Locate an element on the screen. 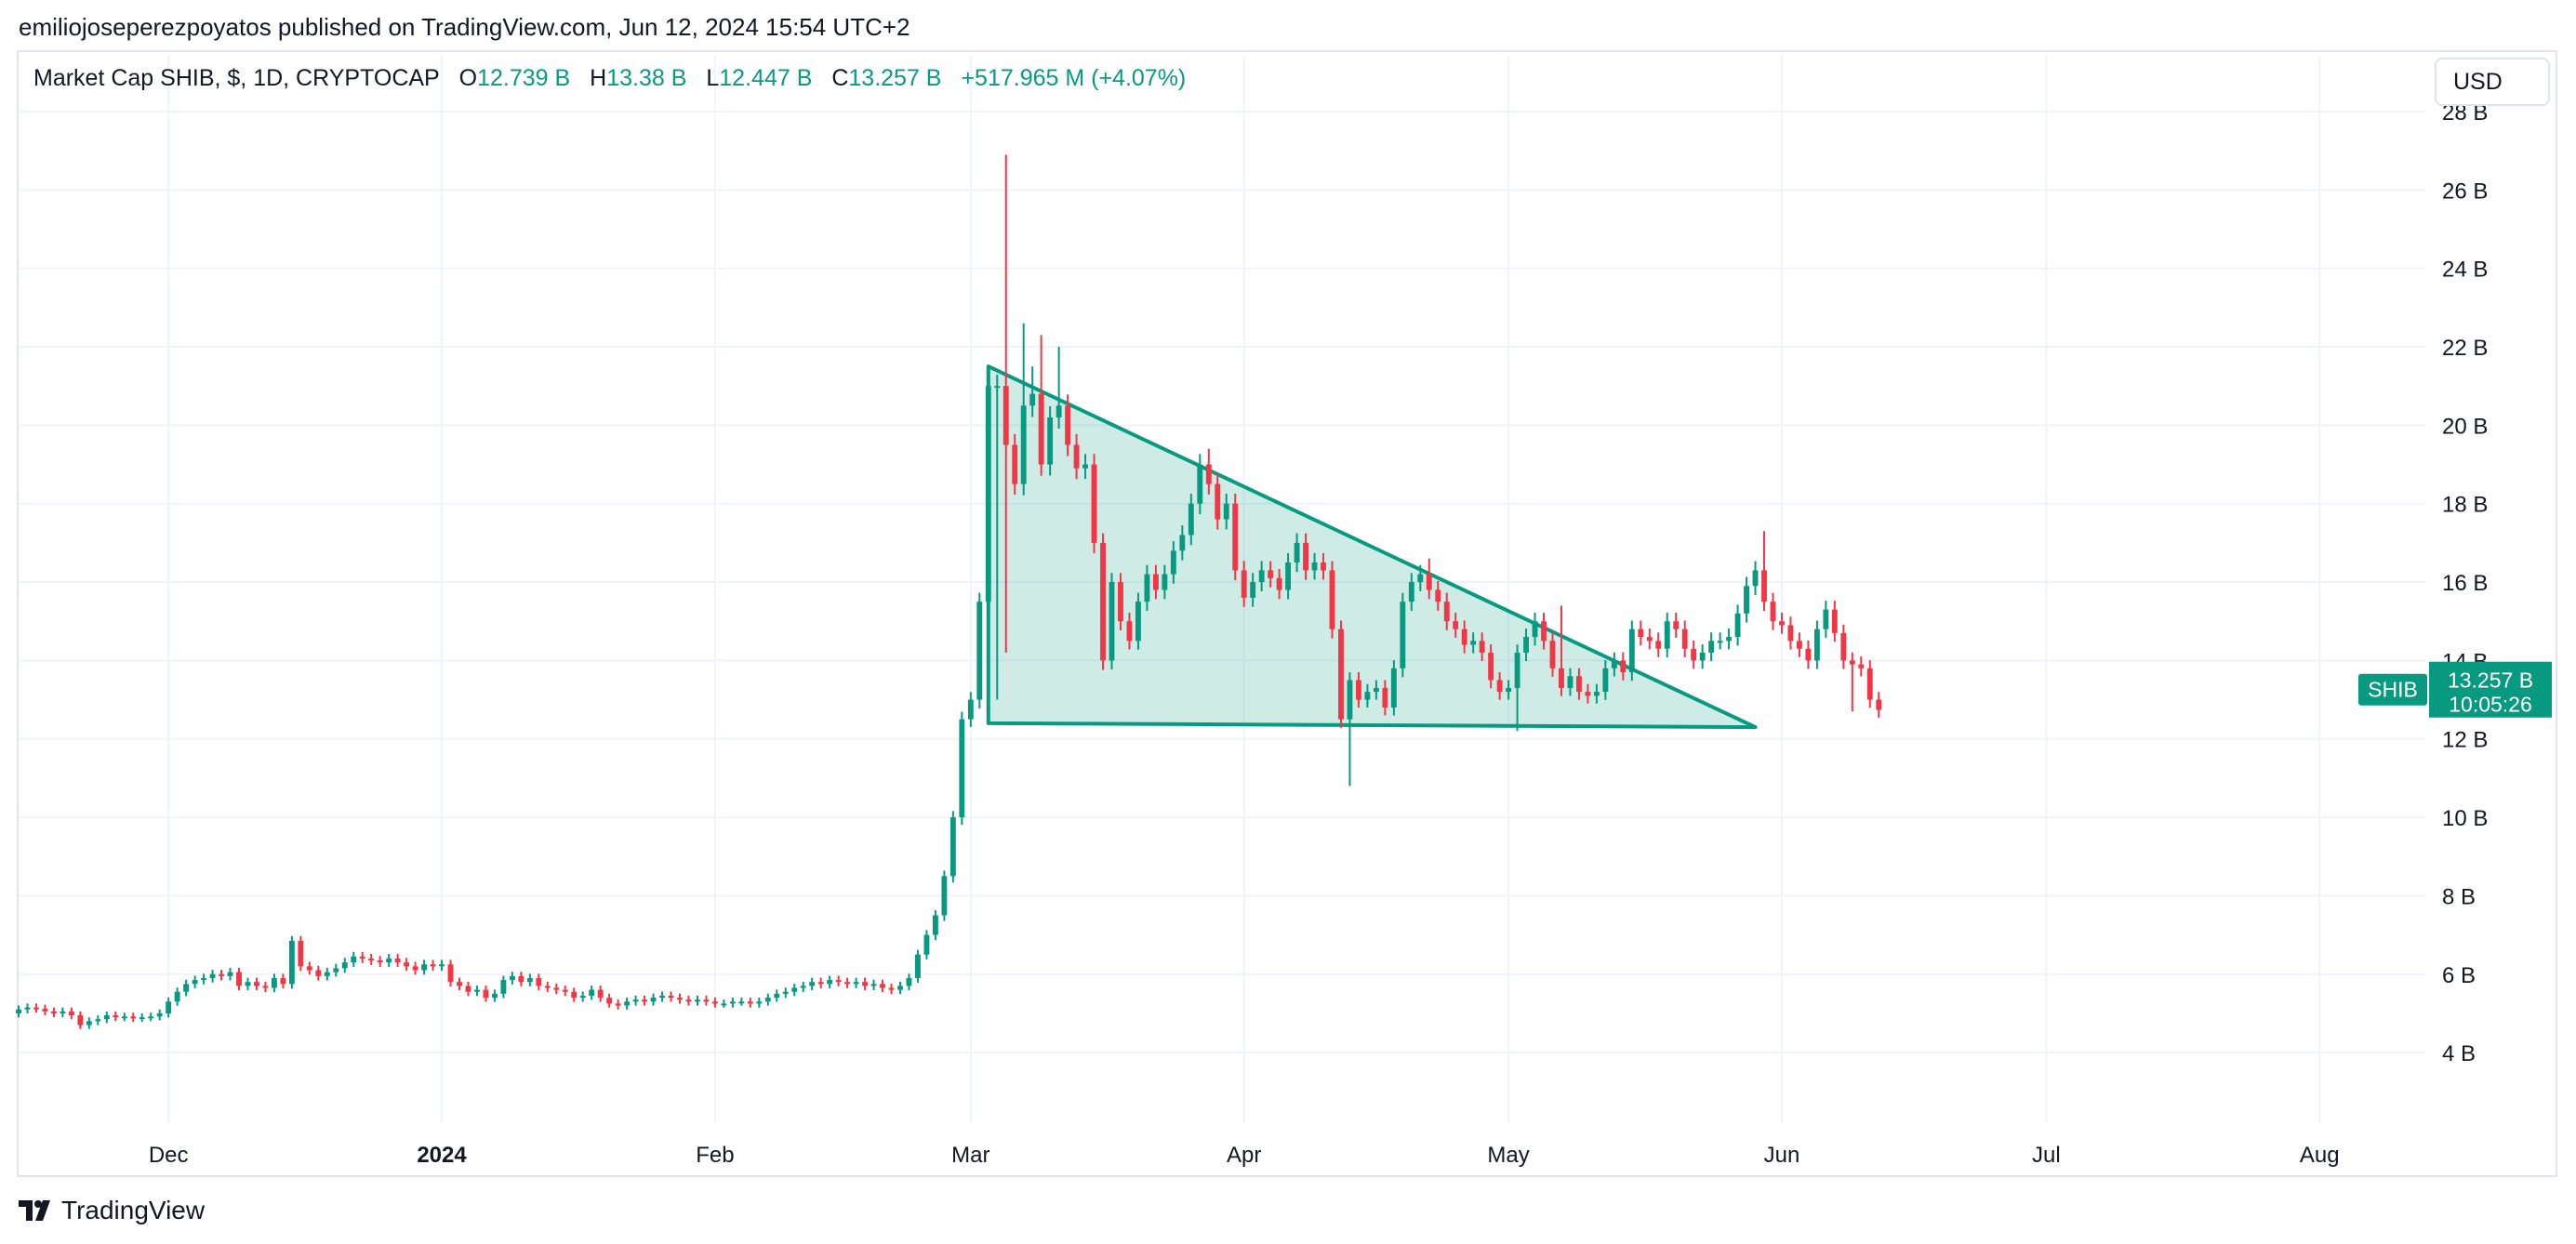 The height and width of the screenshot is (1244, 2576). x-tick-label: Jul is located at coordinates (2046, 1155).